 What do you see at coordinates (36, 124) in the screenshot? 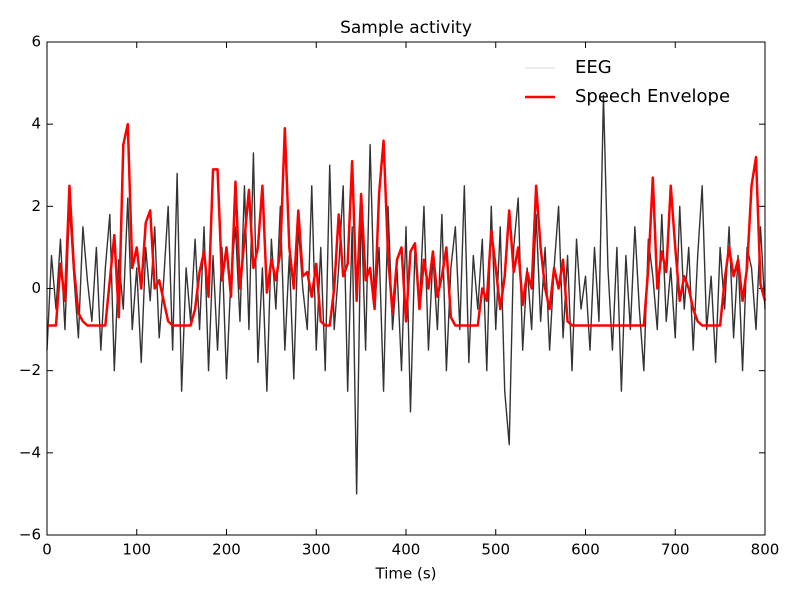
I see `y-tick-label: 4` at bounding box center [36, 124].